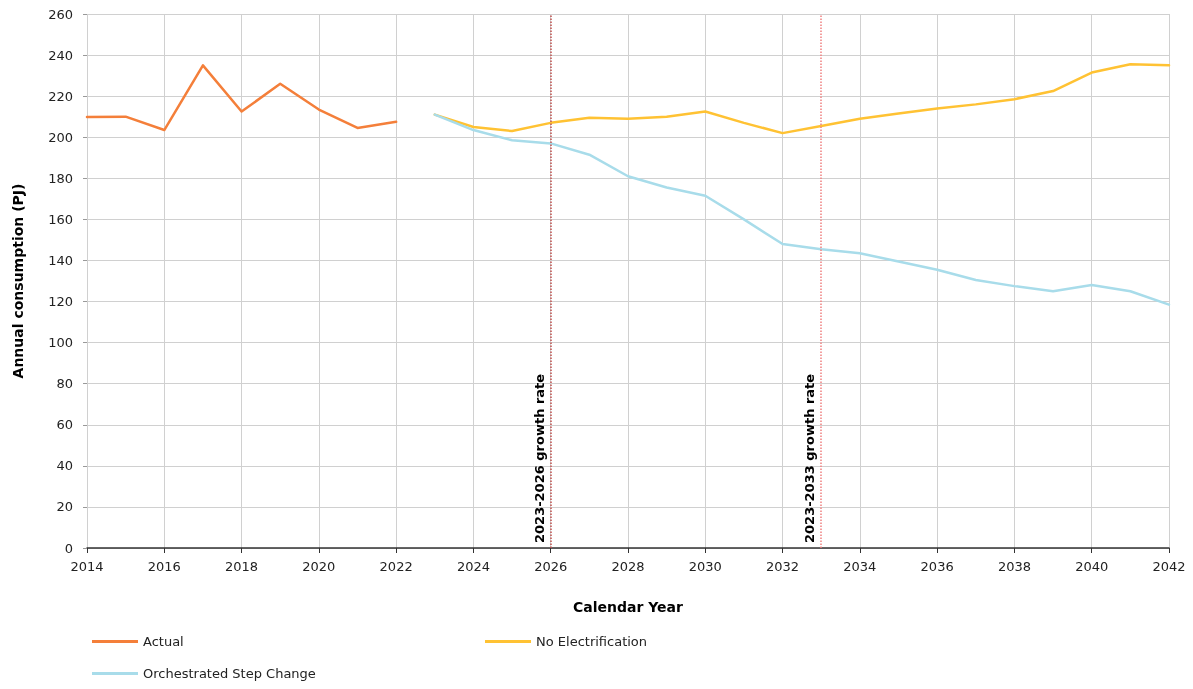  What do you see at coordinates (60, 302) in the screenshot?
I see `y-tick-label: 120` at bounding box center [60, 302].